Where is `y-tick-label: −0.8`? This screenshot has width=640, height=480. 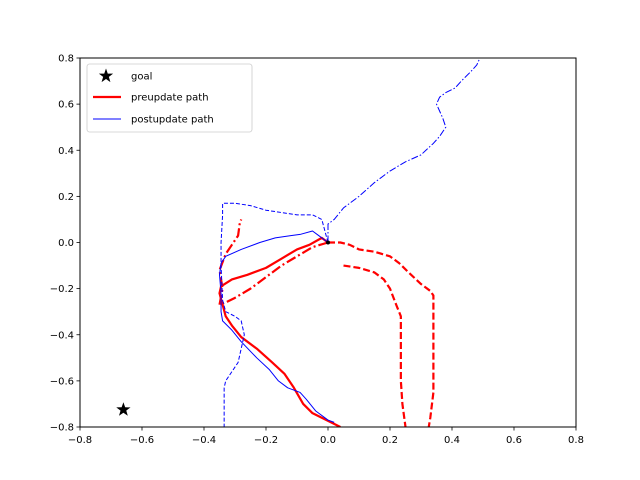 y-tick-label: −0.8 is located at coordinates (62, 428).